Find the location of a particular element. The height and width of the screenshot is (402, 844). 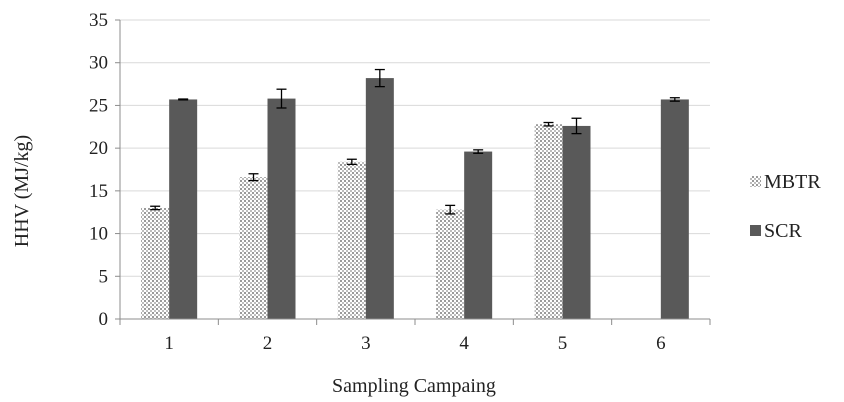

y-tick-label: 5 is located at coordinates (104, 276).